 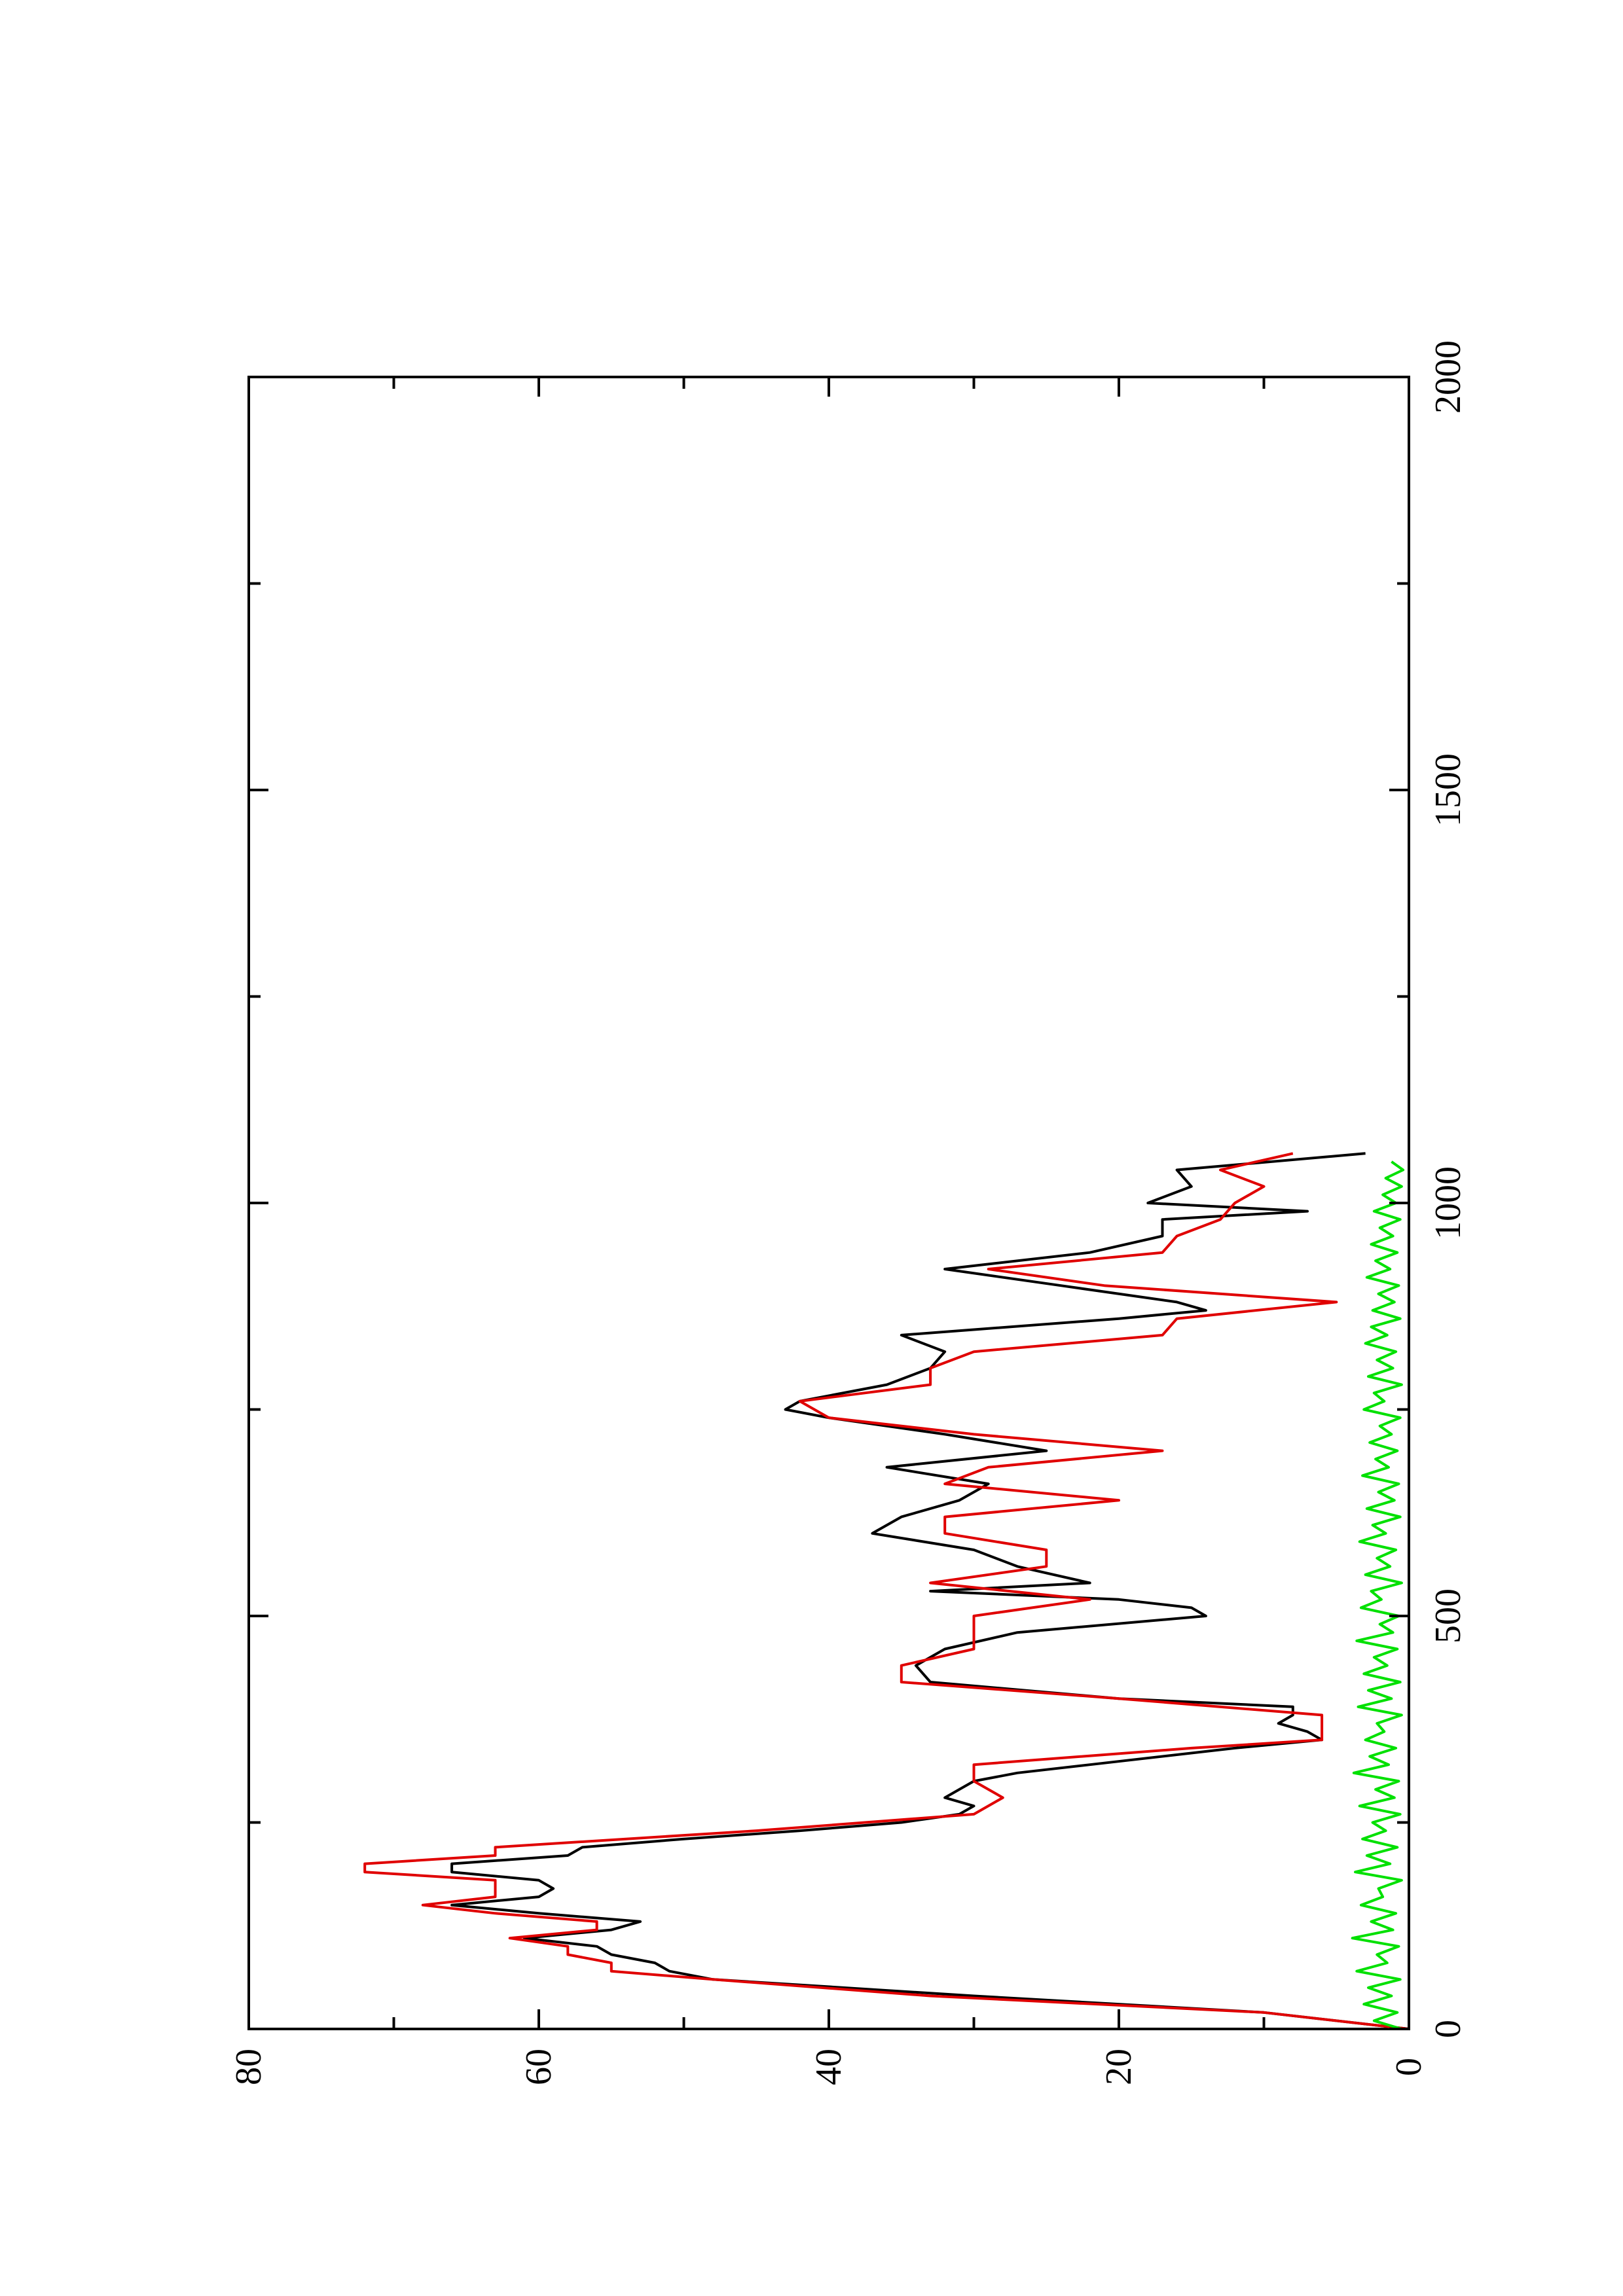 I want to click on y-tick-label: 0, so click(x=1409, y=2067).